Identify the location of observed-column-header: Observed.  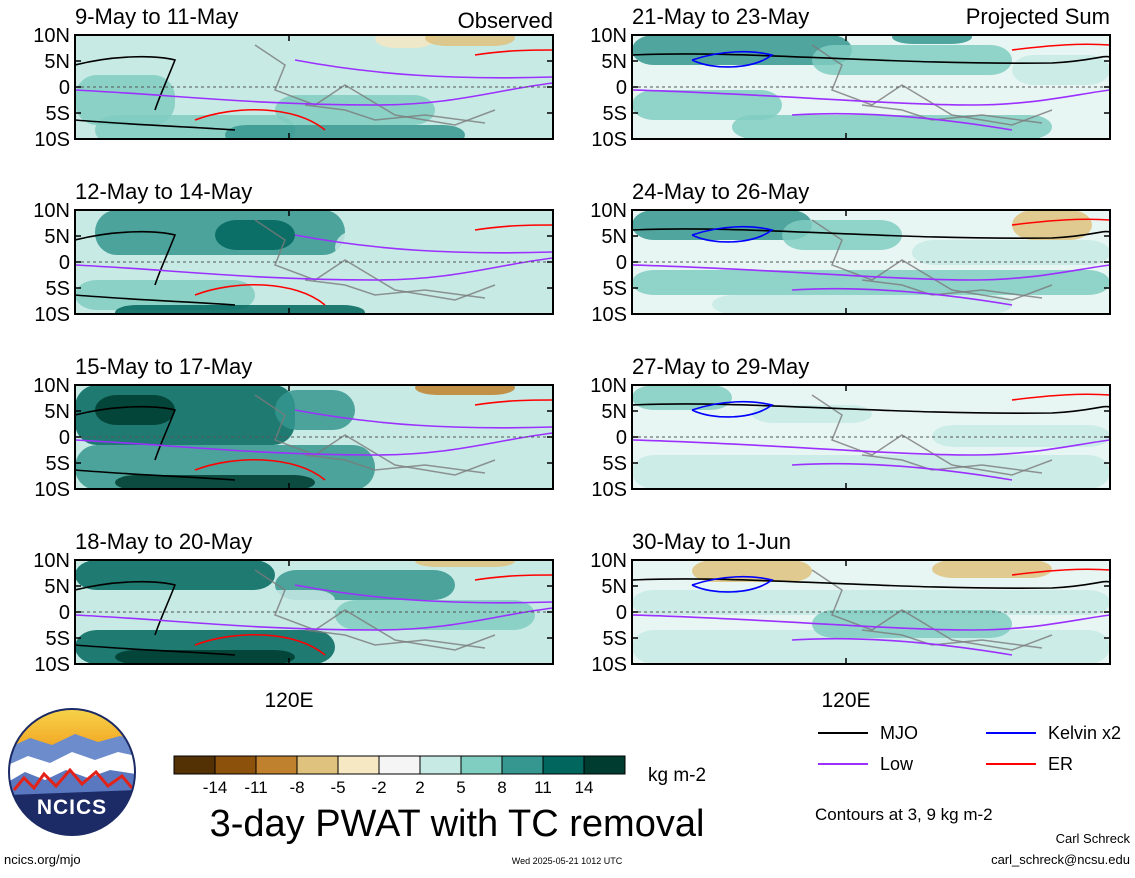
(505, 20).